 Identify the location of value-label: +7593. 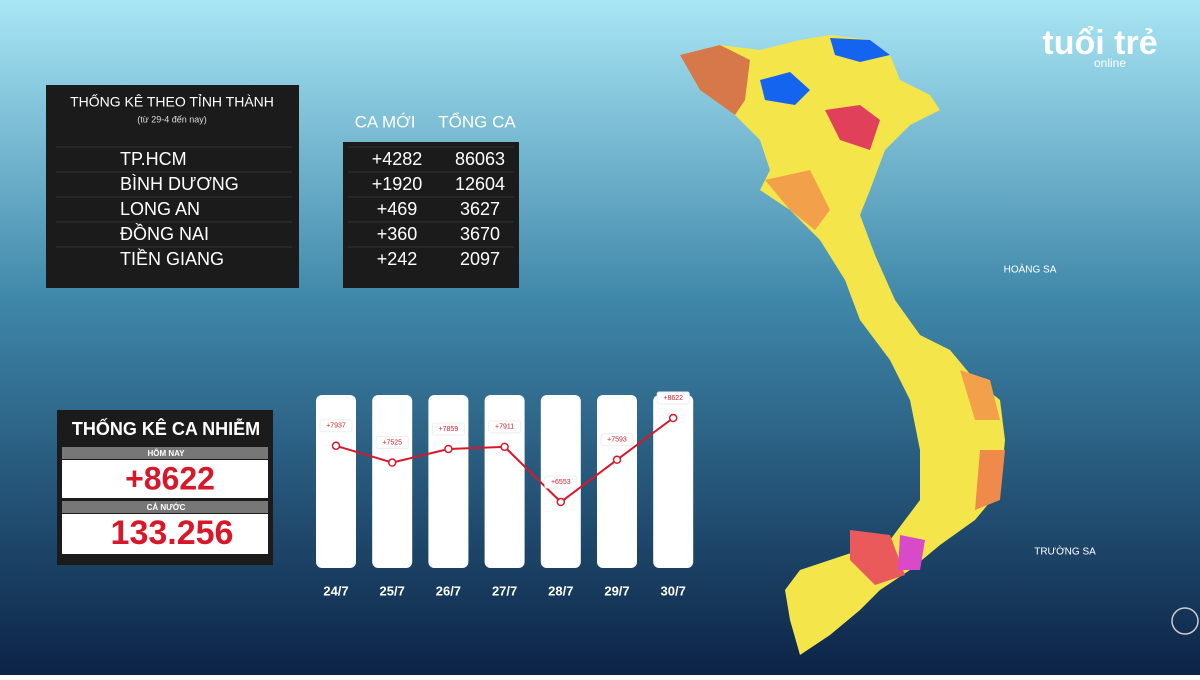
(617, 440).